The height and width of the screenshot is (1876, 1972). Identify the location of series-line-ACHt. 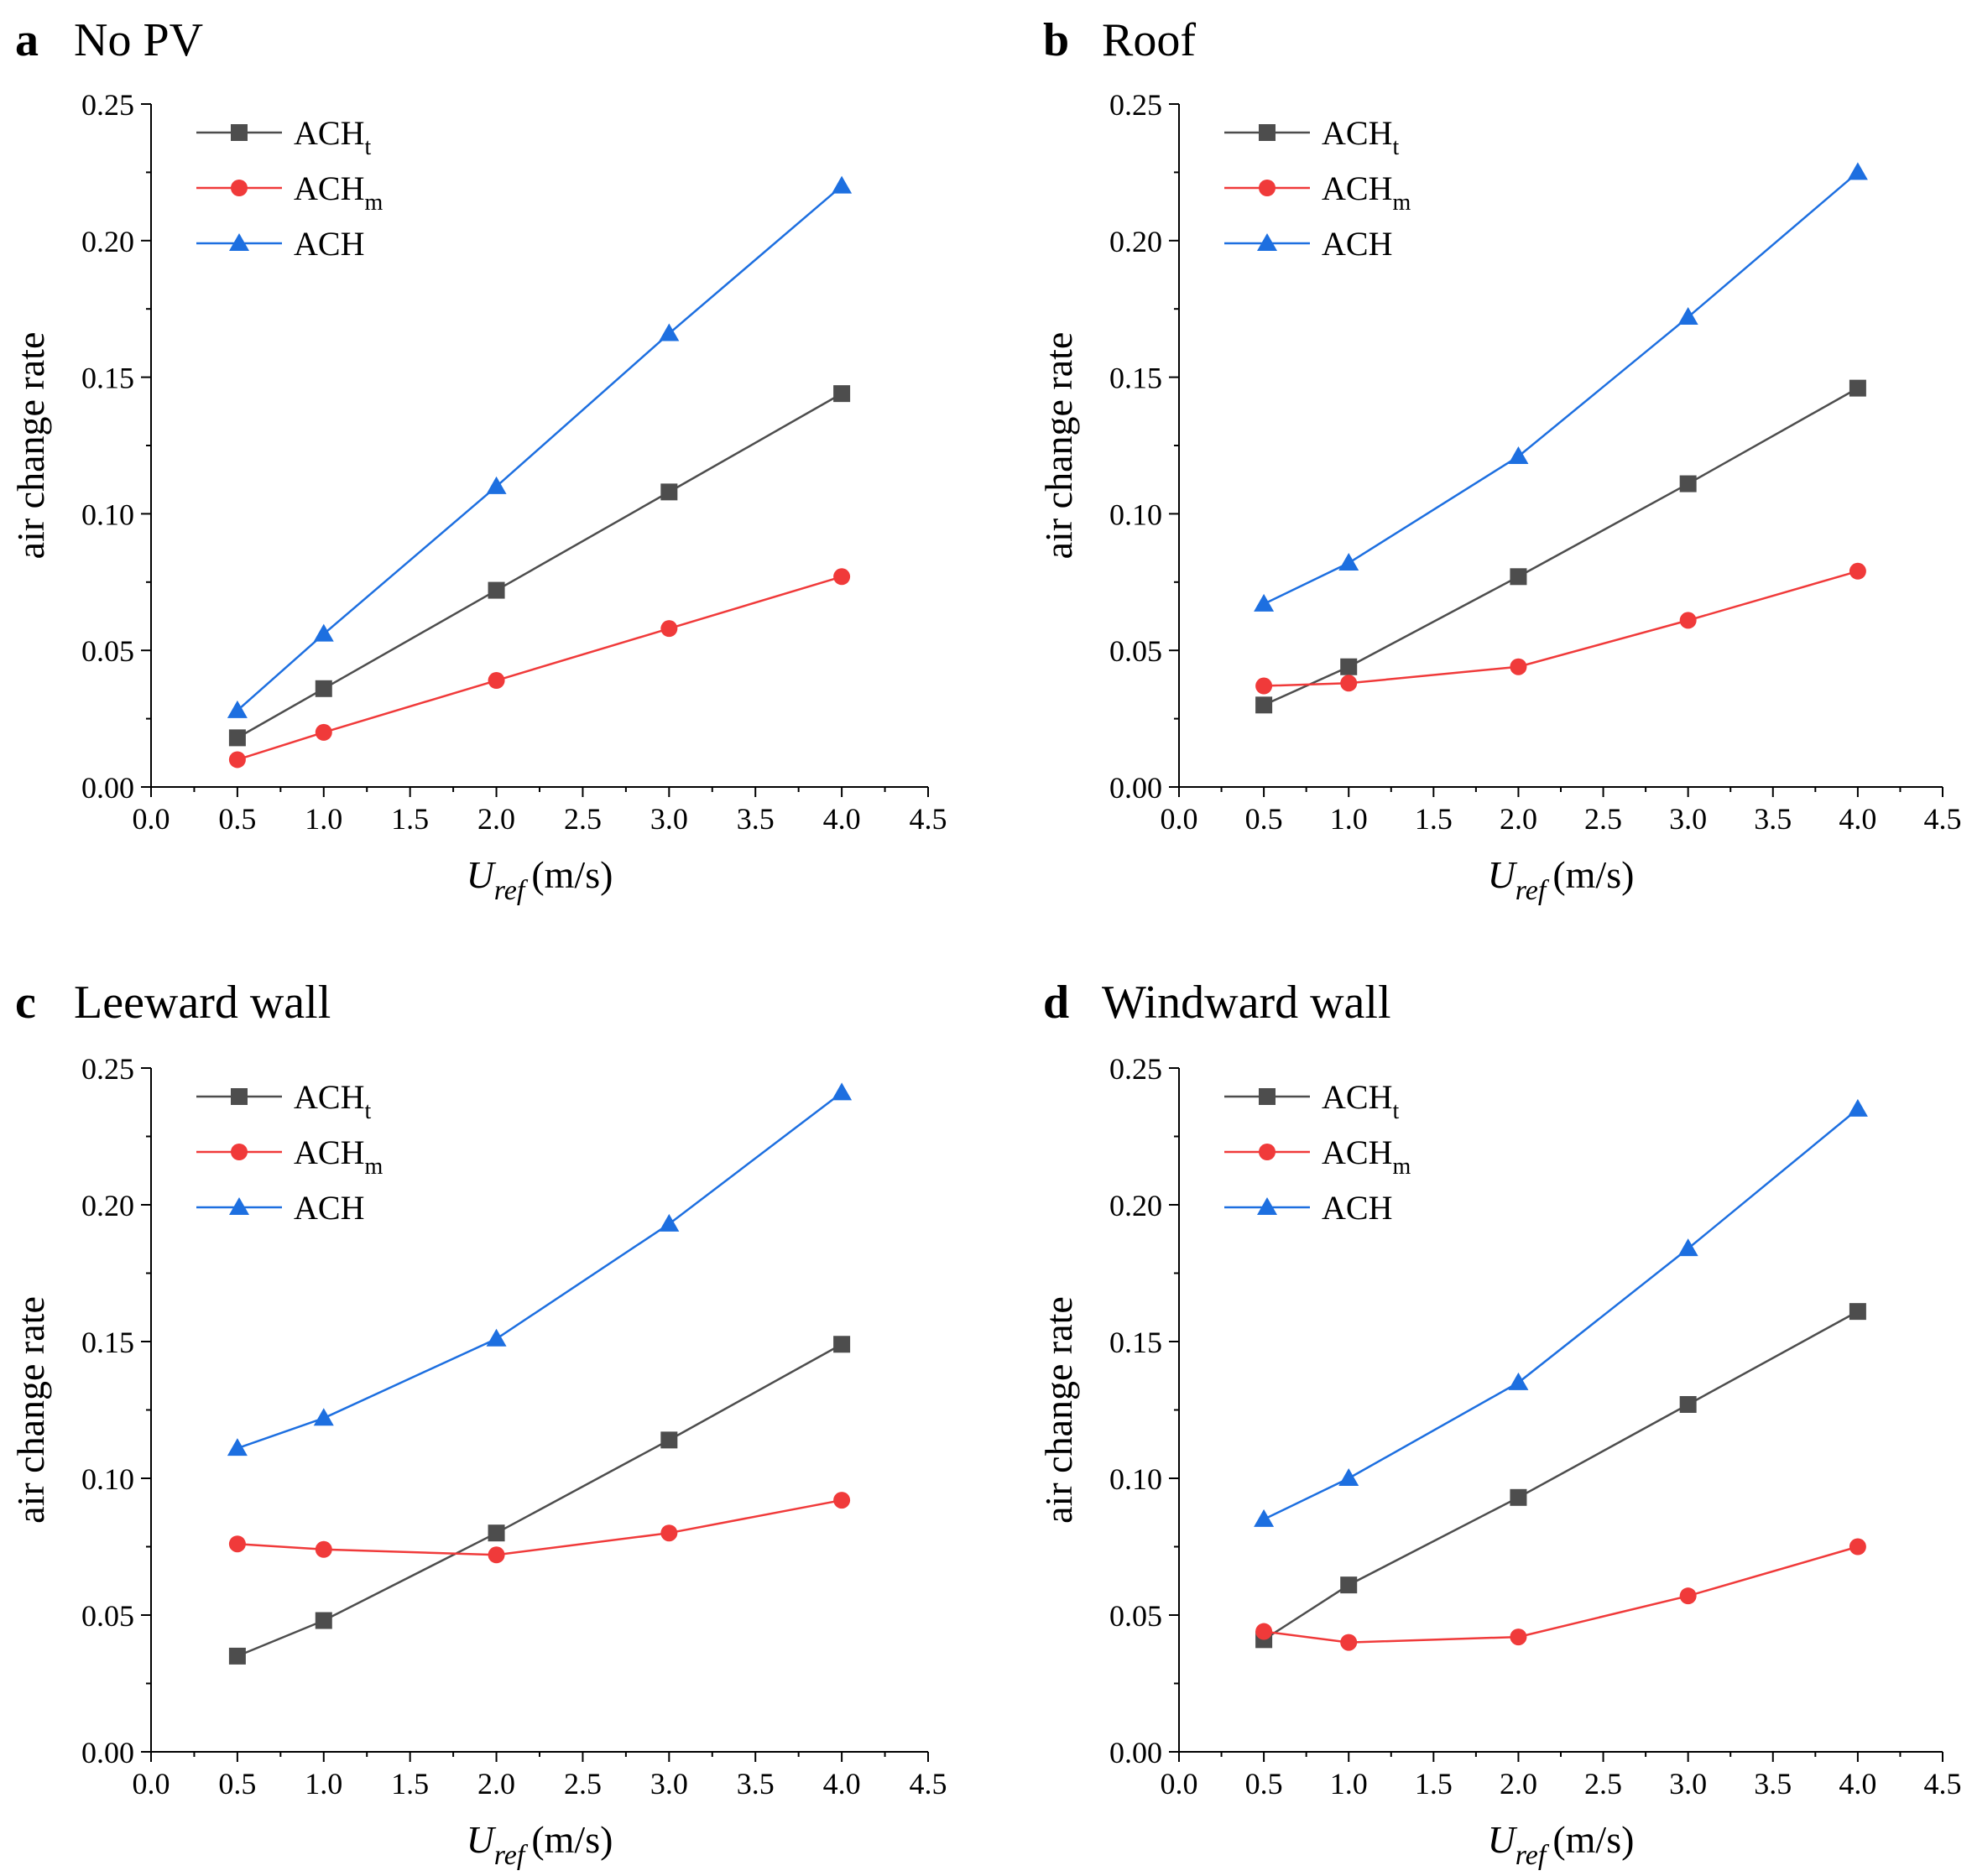
(1561, 546).